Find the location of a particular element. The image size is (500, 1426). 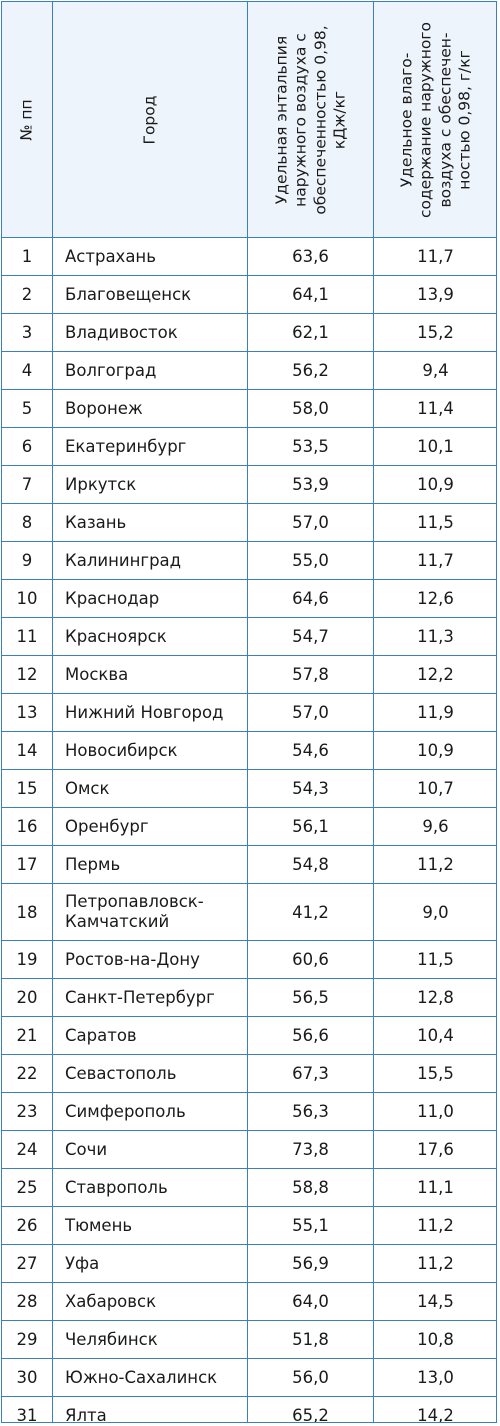

enthalpy-cell: 67,3 is located at coordinates (310, 1073).